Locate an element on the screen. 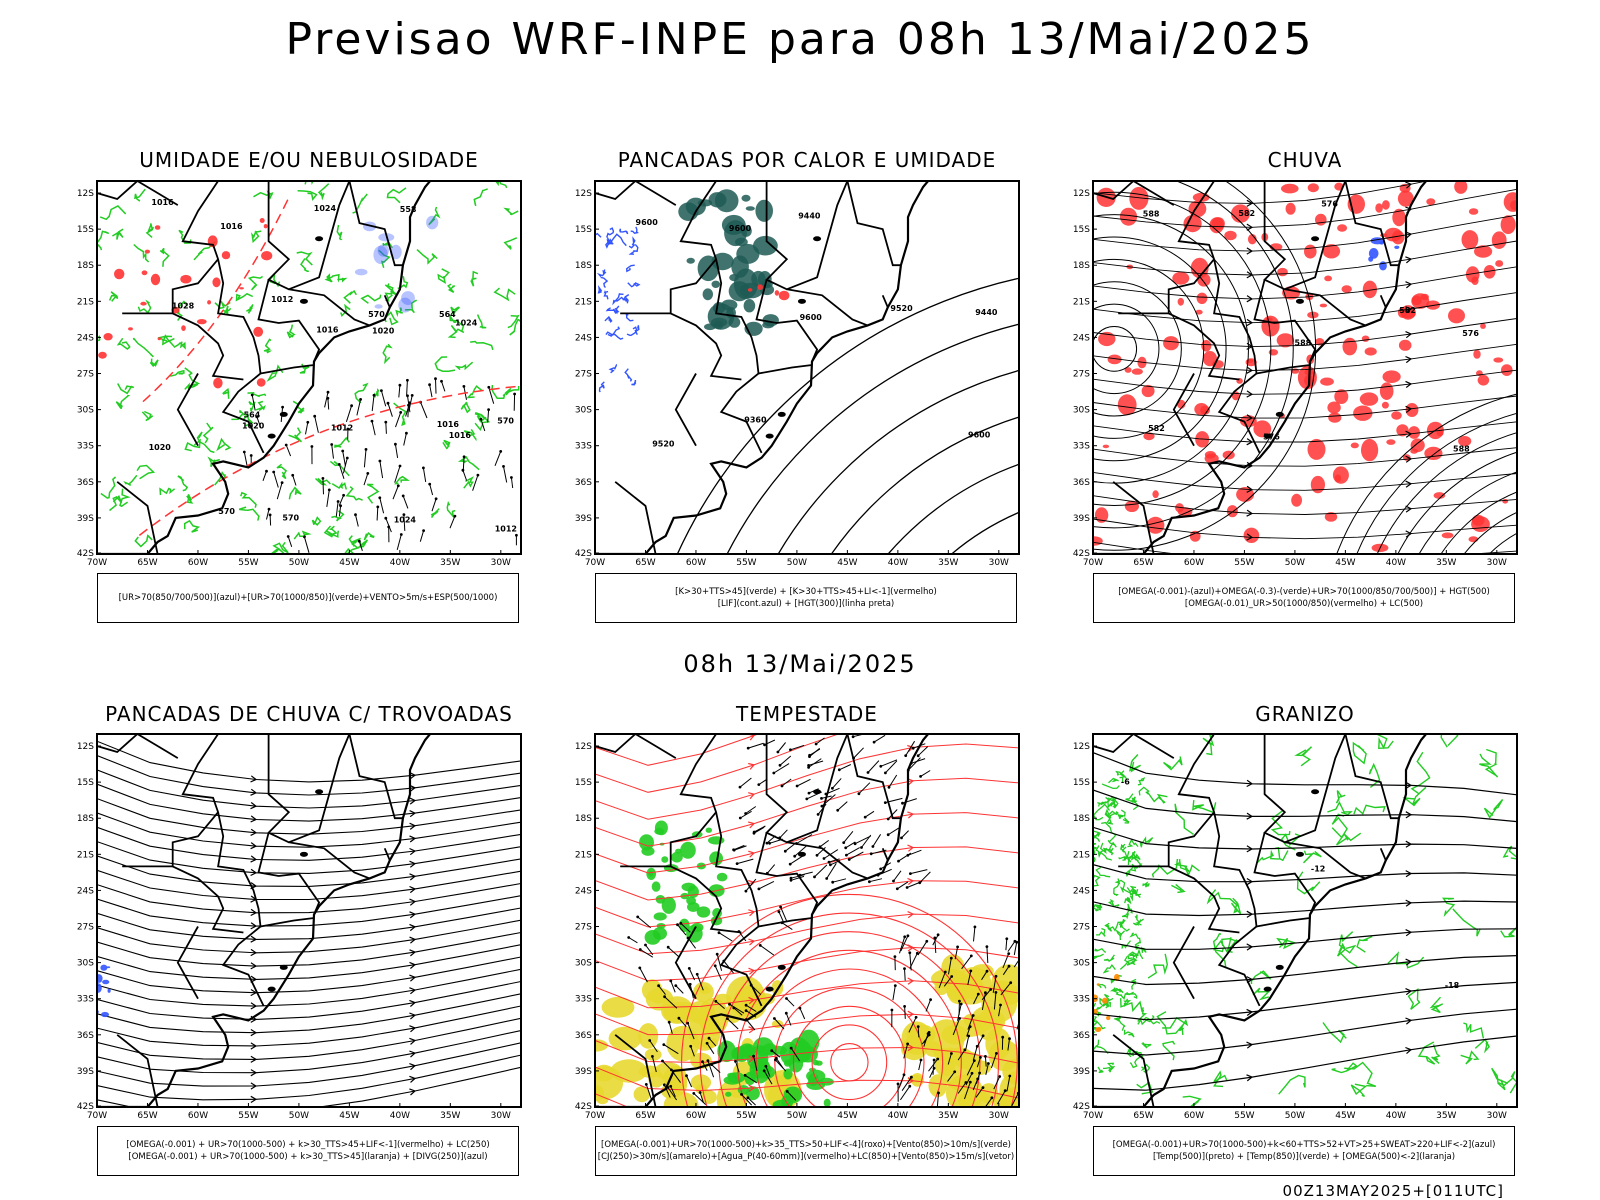 Image resolution: width=1600 pixels, height=1200 pixels. latitude-tick-label: 39S is located at coordinates (1081, 519).